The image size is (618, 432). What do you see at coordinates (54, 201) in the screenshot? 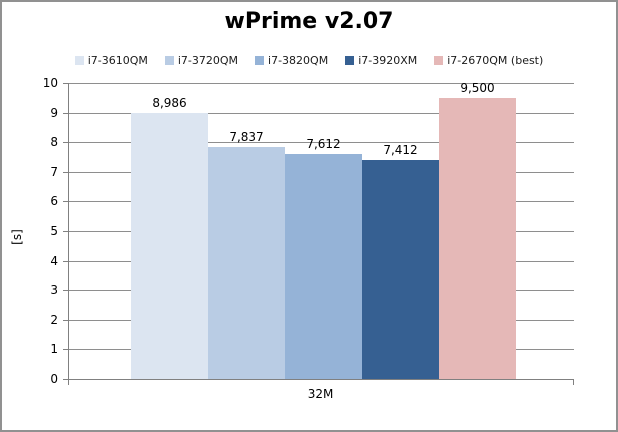
I see `y-tick-label: 6` at bounding box center [54, 201].